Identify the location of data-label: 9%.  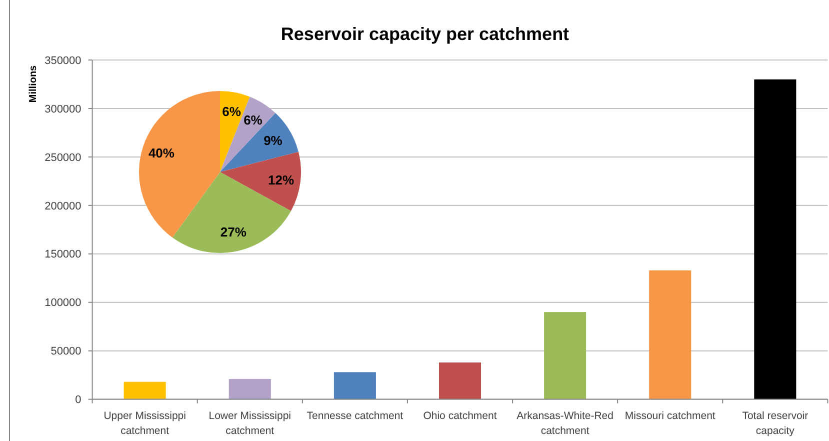
(273, 140).